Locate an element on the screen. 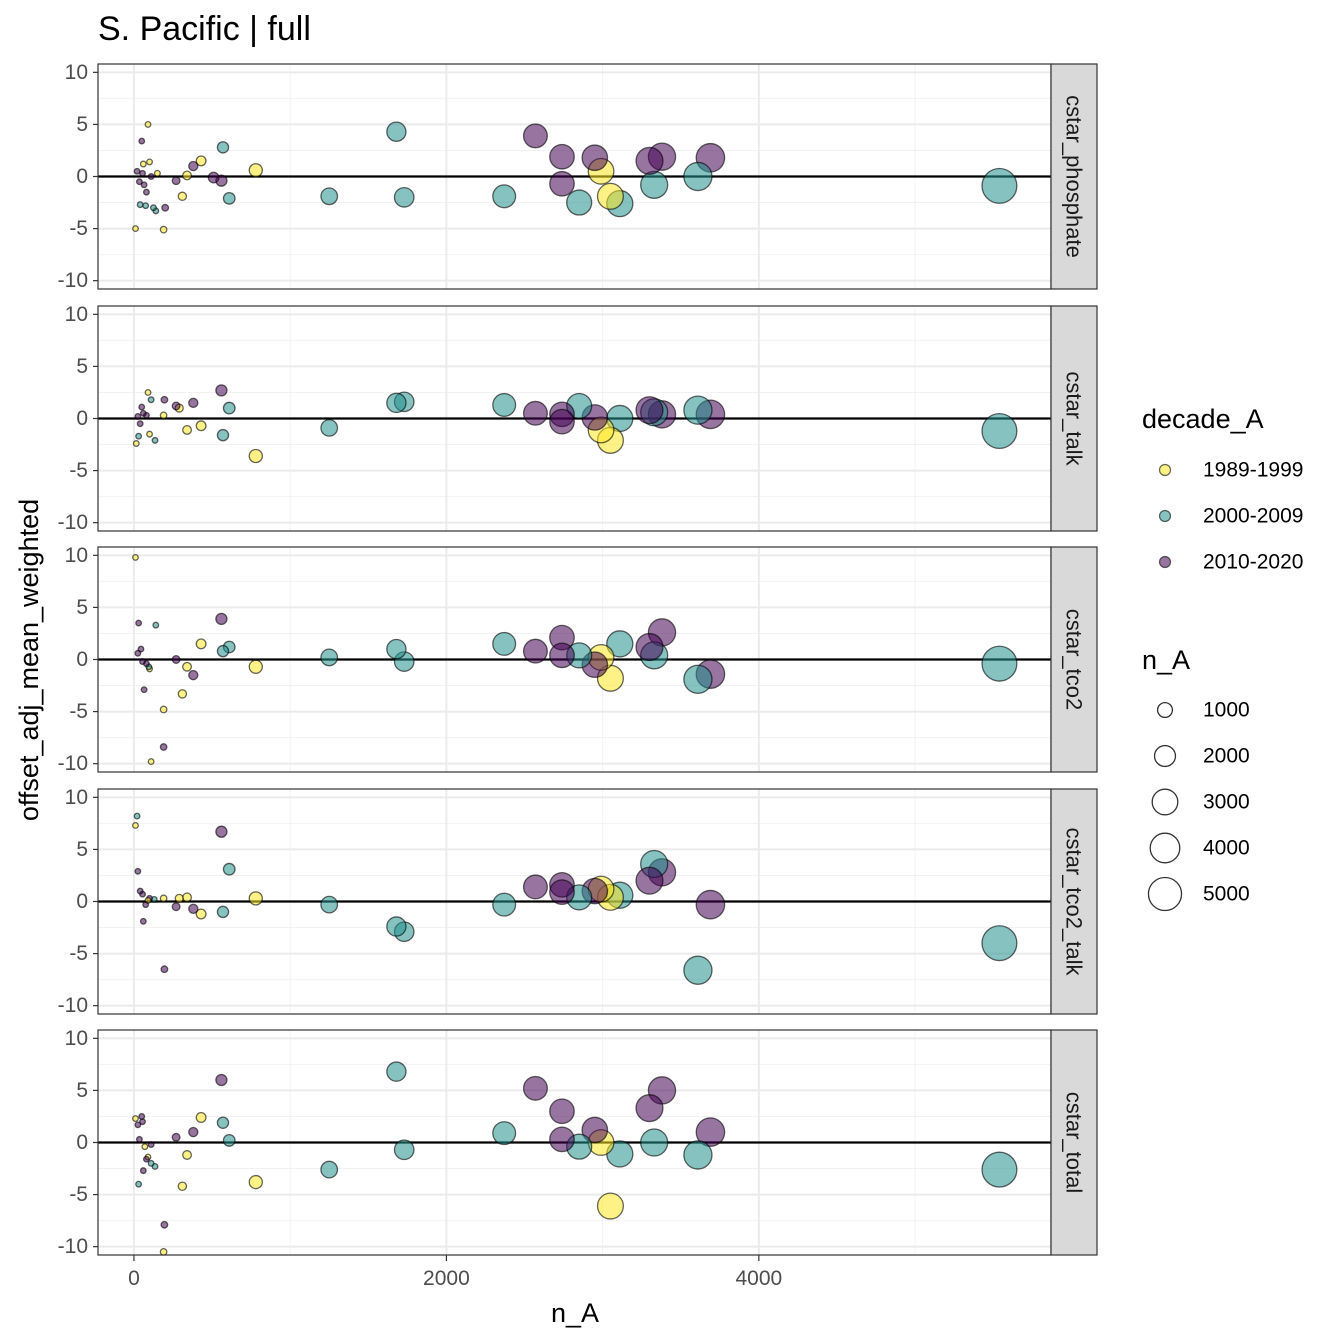  legend-size-label: 2000 is located at coordinates (1226, 756).